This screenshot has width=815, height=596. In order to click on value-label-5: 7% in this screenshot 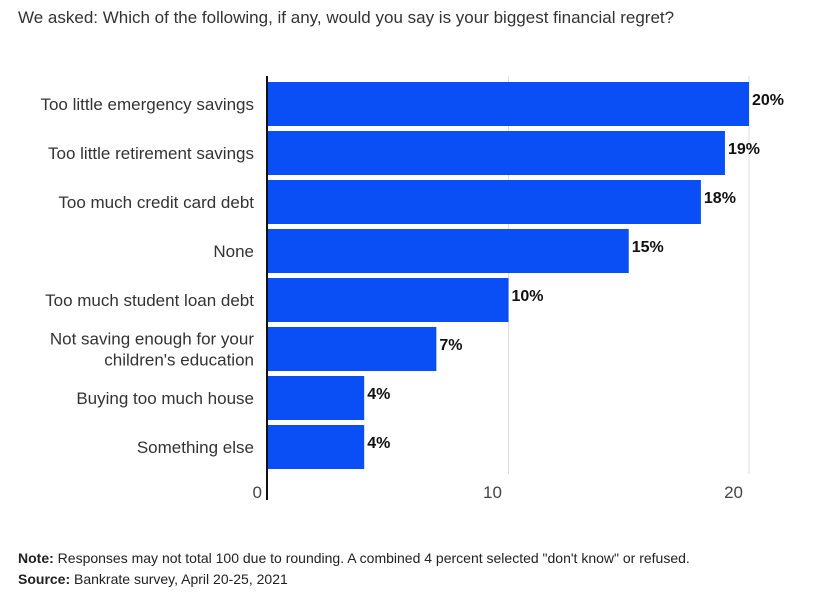, I will do `click(450, 345)`.